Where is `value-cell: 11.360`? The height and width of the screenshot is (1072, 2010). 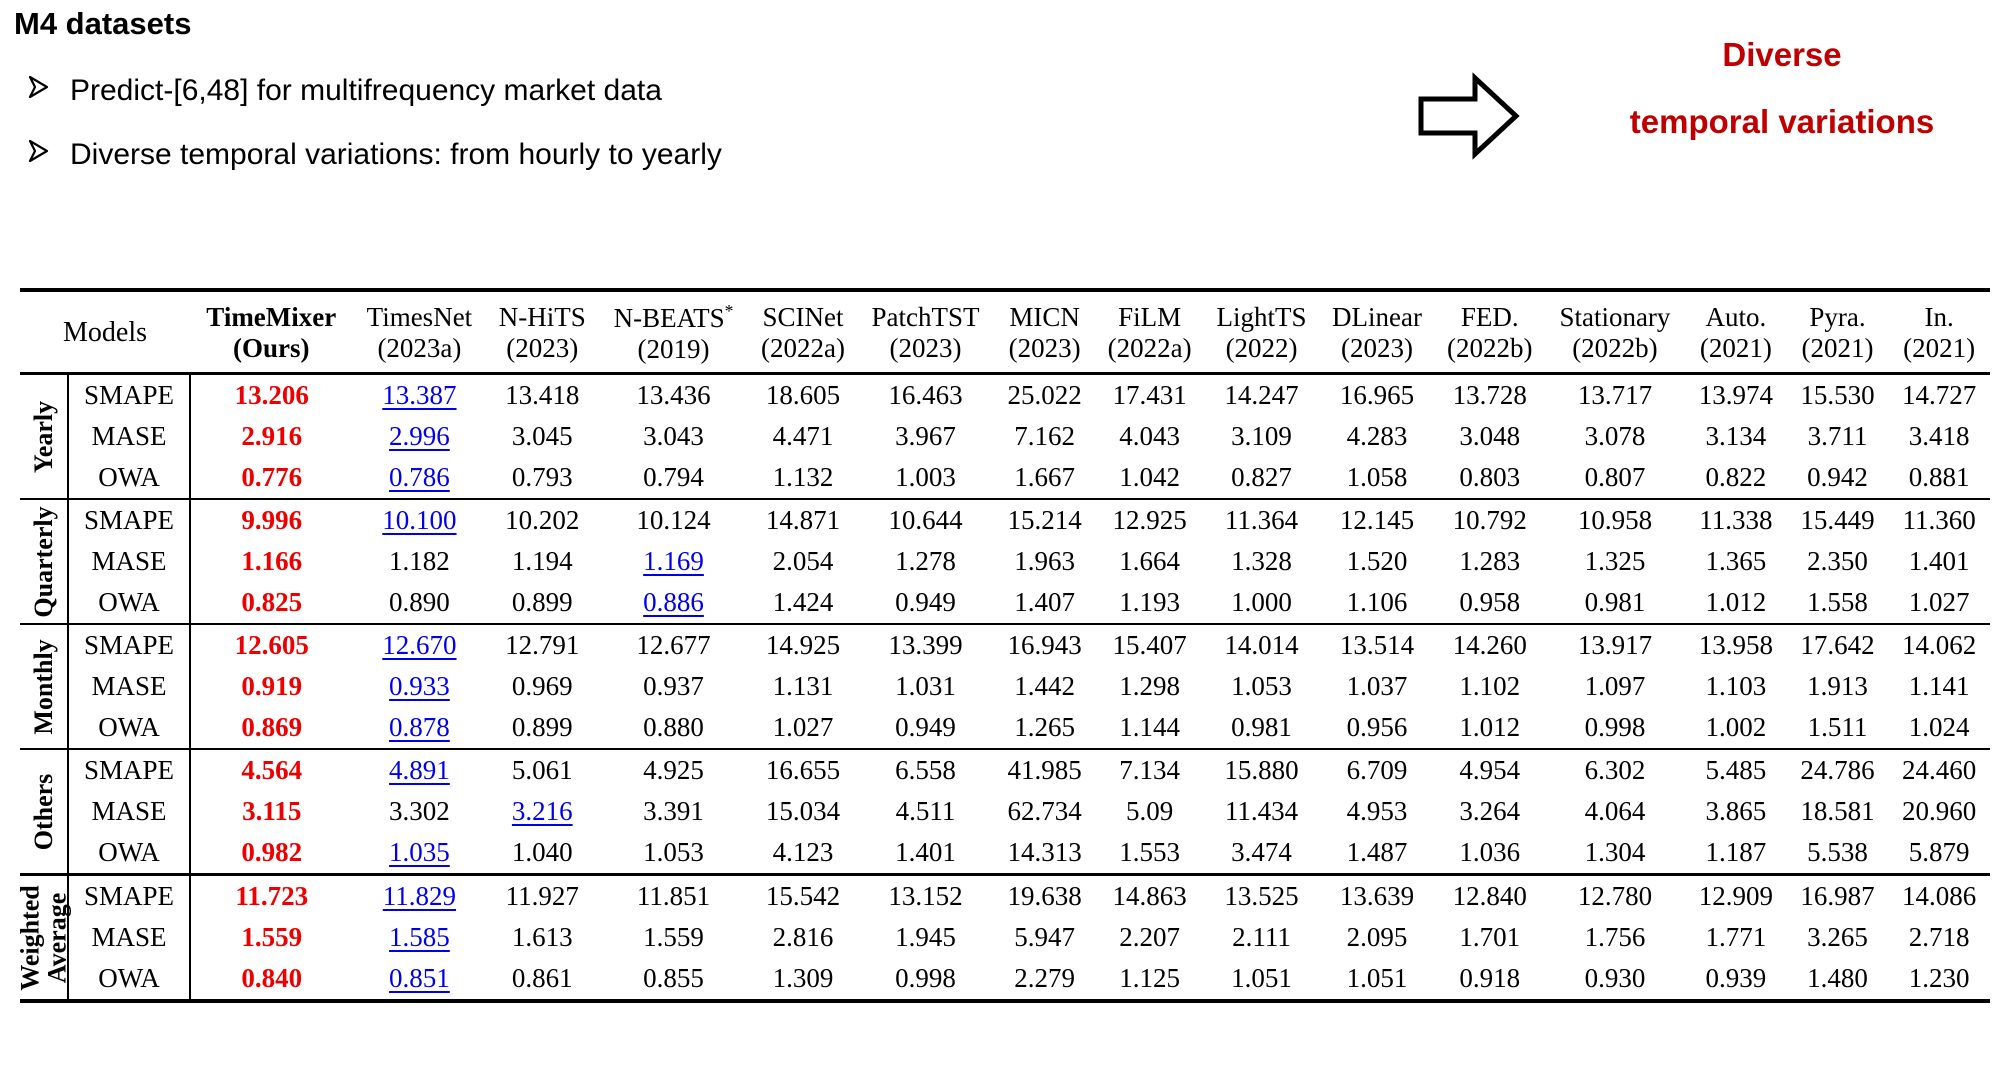
value-cell: 11.360 is located at coordinates (1939, 520).